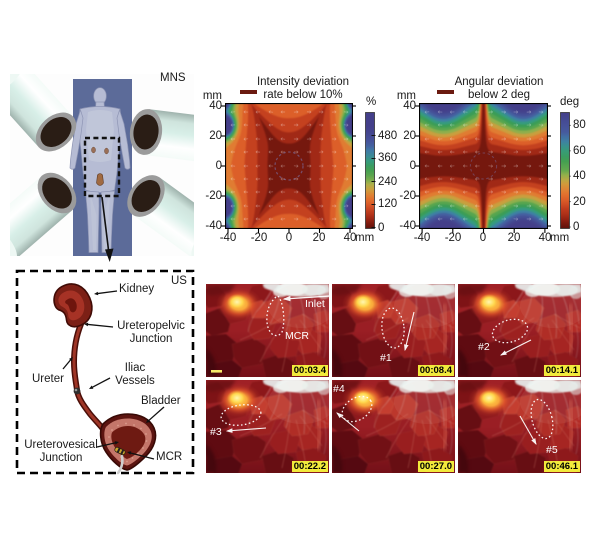  What do you see at coordinates (484, 347) in the screenshot?
I see `svg-text: #2` at bounding box center [484, 347].